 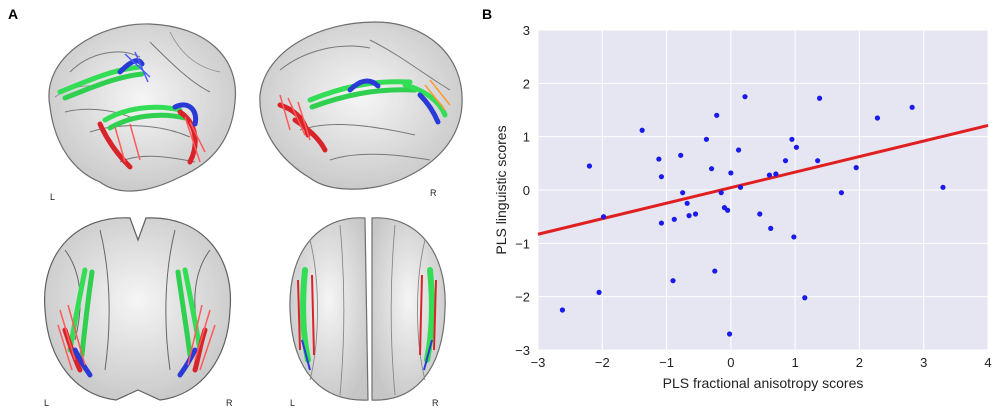 What do you see at coordinates (522, 350) in the screenshot?
I see `y-tick-label: −3` at bounding box center [522, 350].